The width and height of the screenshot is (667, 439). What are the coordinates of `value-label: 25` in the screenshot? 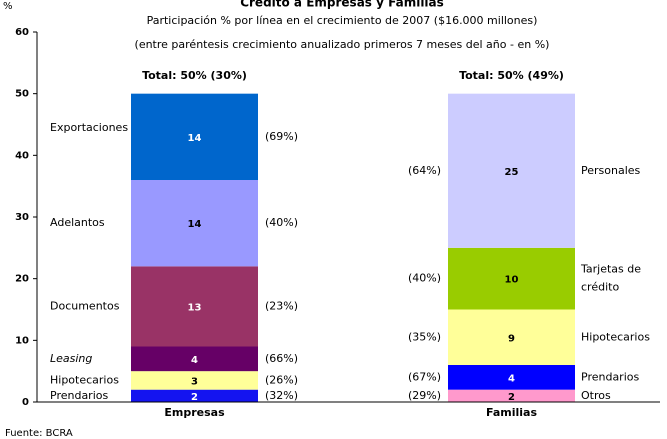 It's located at (512, 172).